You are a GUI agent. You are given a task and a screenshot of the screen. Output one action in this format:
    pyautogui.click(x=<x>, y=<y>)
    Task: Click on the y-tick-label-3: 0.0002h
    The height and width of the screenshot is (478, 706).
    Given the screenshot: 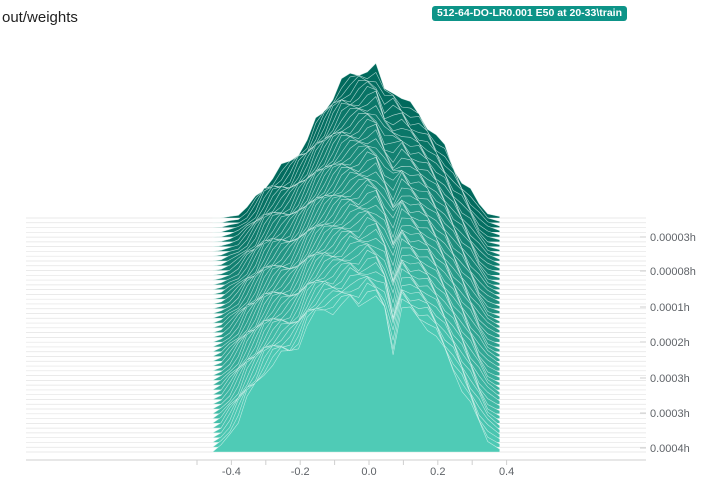 What is the action you would take?
    pyautogui.click(x=670, y=343)
    